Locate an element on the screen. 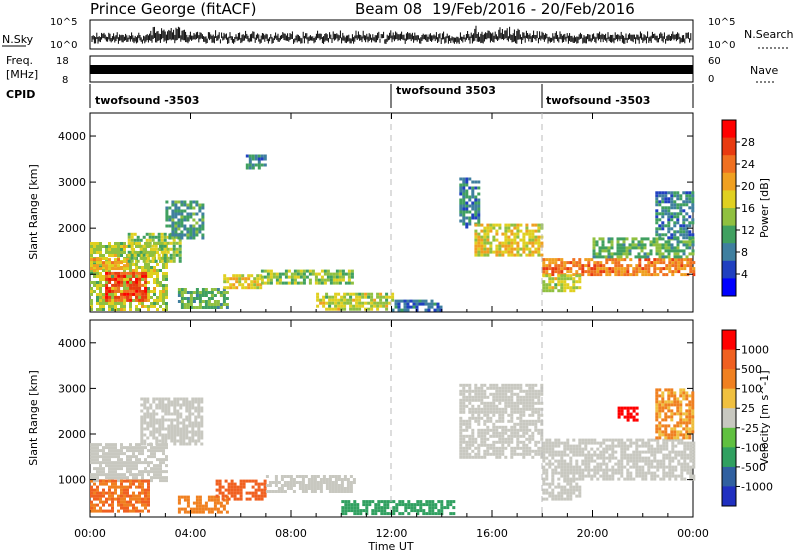 Image resolution: width=800 pixels, height=554 pixels. nsky-panel: N.Sky 10^5 10^0 10^5 10^0 N.Search is located at coordinates (398, 34).